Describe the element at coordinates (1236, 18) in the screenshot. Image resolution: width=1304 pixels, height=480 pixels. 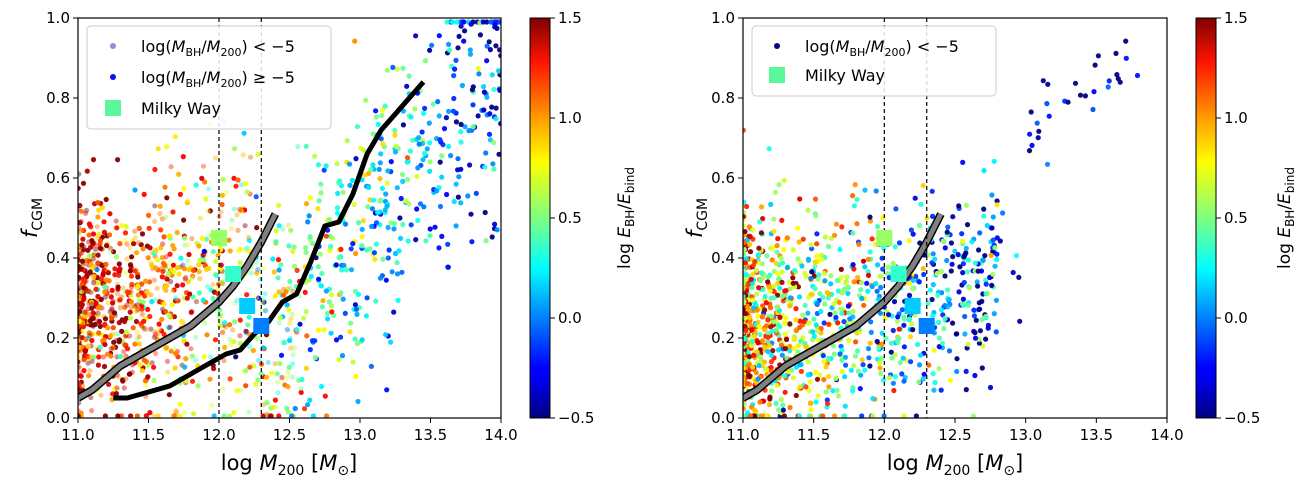
I see `colorbar-tick-label: 1.5` at that location.